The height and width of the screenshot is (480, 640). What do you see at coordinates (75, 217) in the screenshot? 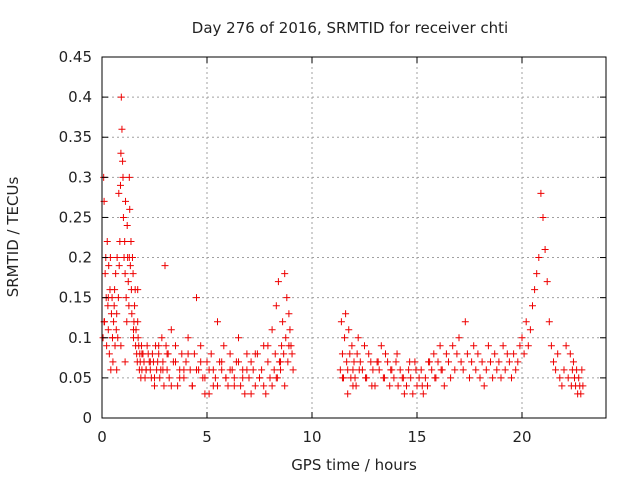
I see `y-tick-label: 0.25` at bounding box center [75, 217].